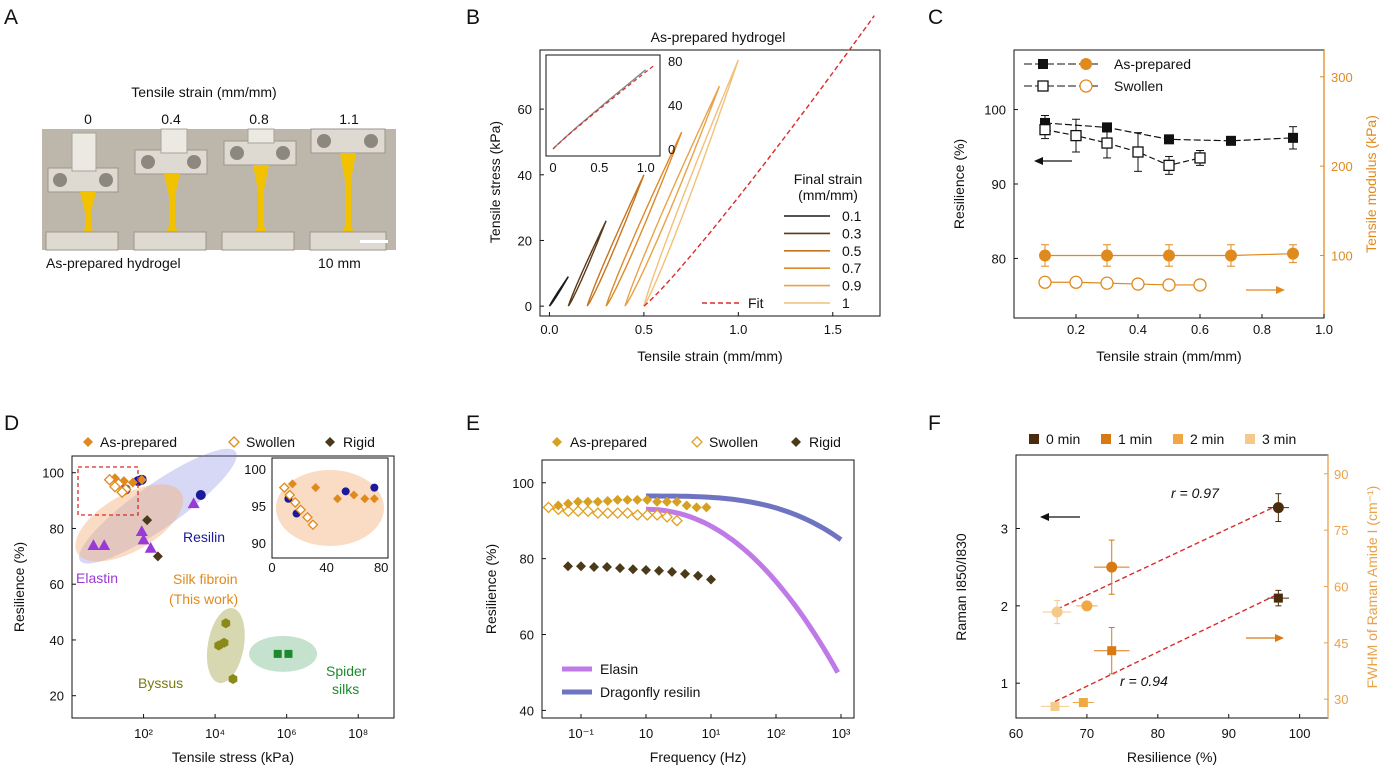  Describe the element at coordinates (88, 442) in the screenshot. I see `panel-d-legend-marker-as-prepared` at that location.